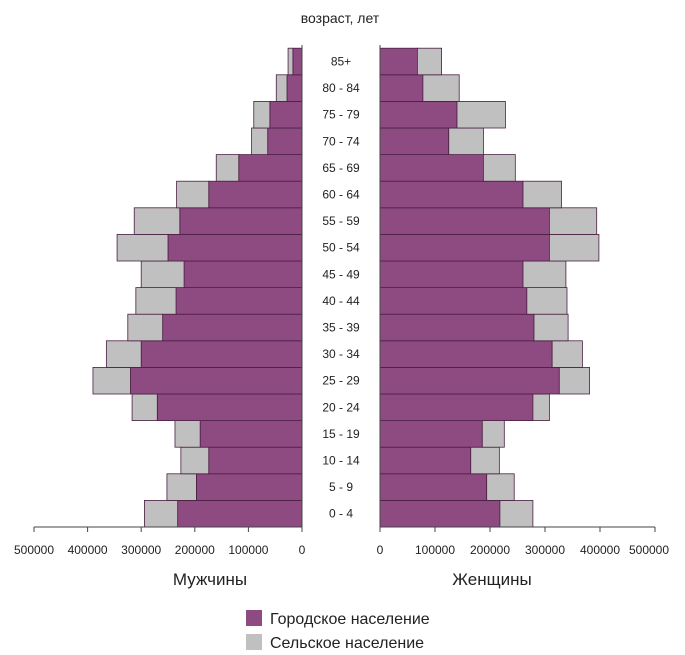 The width and height of the screenshot is (685, 655). I want to click on female-x-ticks: 0 100000 200000 300000 400000 500000, so click(523, 542).